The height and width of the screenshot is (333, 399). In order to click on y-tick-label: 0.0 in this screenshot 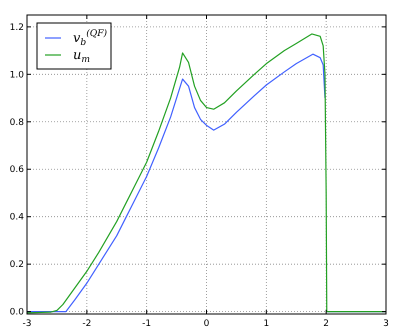, I will do `click(17, 313)`.